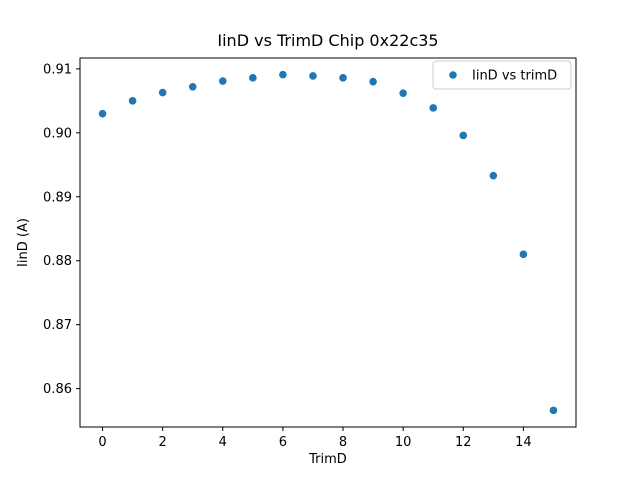  Describe the element at coordinates (523, 442) in the screenshot. I see `x-tick-label: 14` at that location.